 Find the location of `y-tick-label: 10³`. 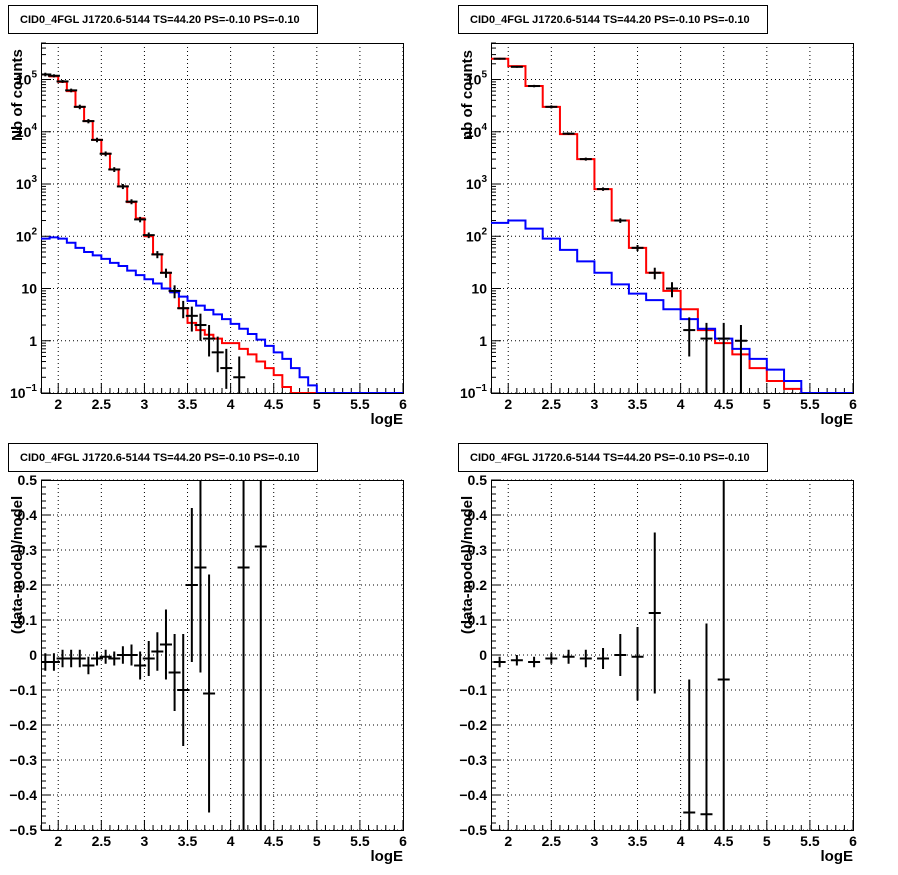

y-tick-label: 10³ is located at coordinates (477, 183).